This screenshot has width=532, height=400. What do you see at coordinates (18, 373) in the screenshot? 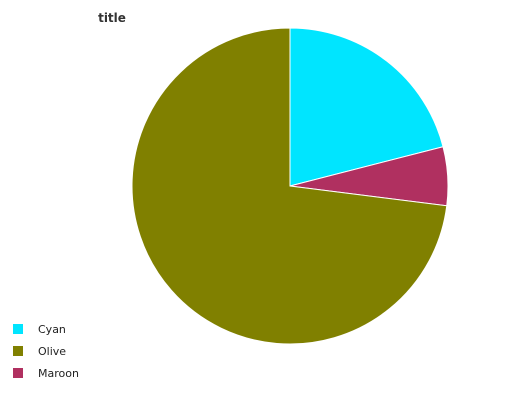
I see `legend-swatch-maroon` at bounding box center [18, 373].